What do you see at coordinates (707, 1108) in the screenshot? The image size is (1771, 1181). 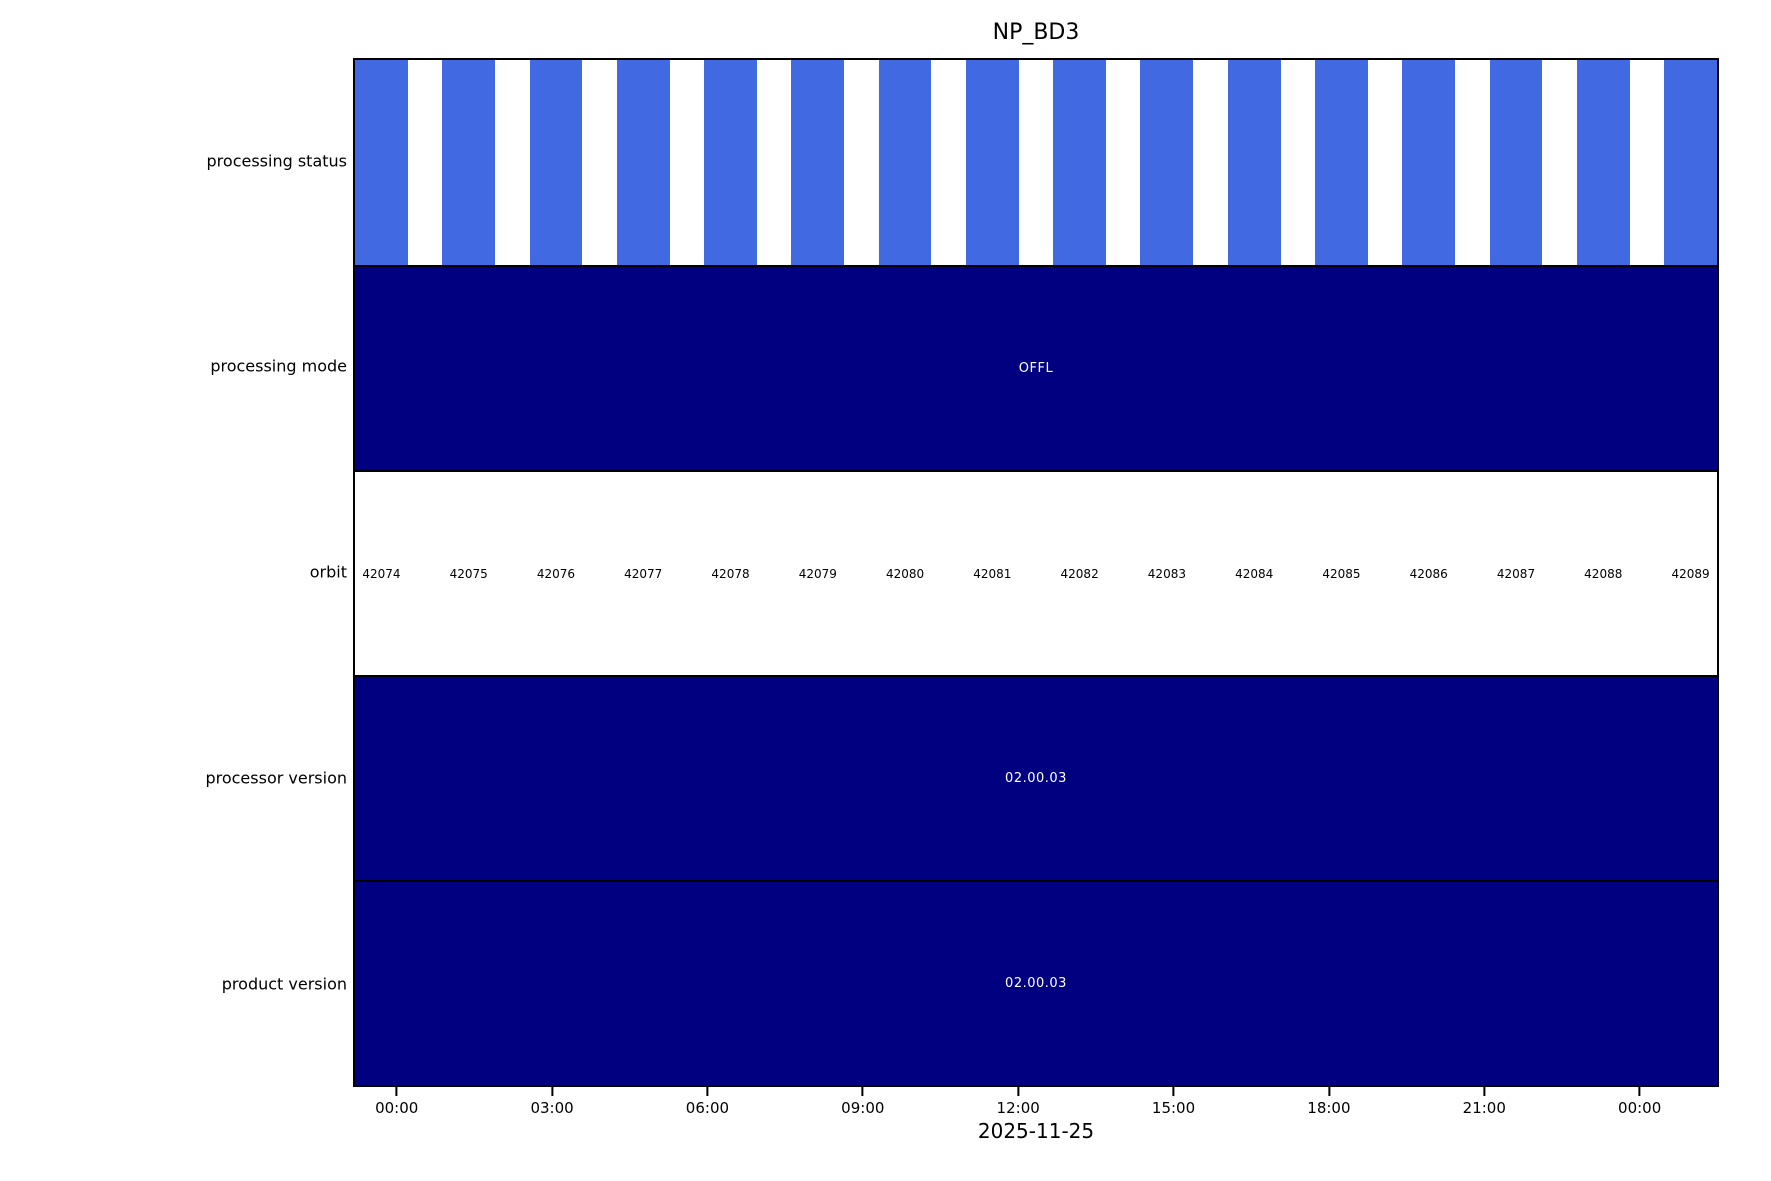 I see `x-tick-label: 06:00` at bounding box center [707, 1108].